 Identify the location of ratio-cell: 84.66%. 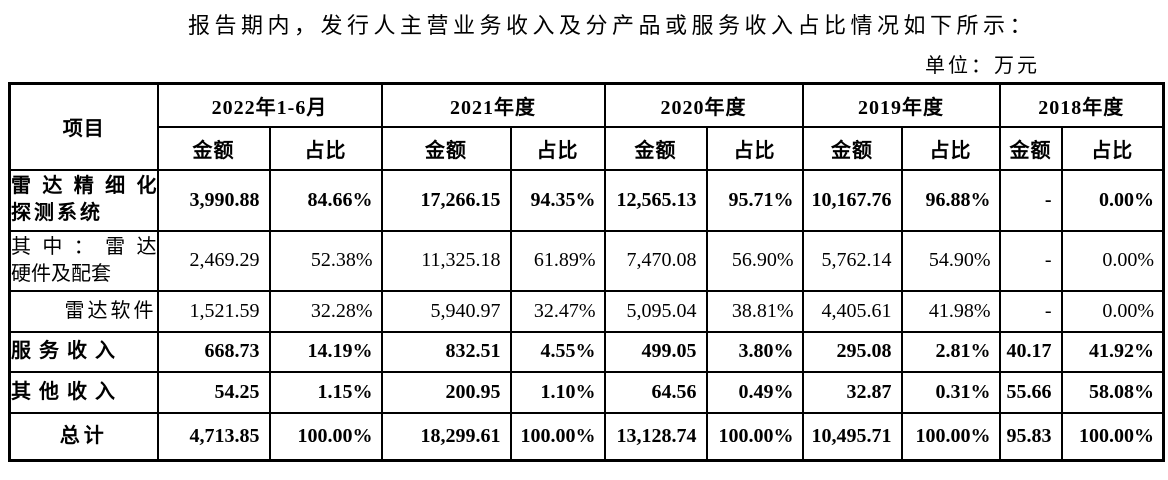
(325, 200).